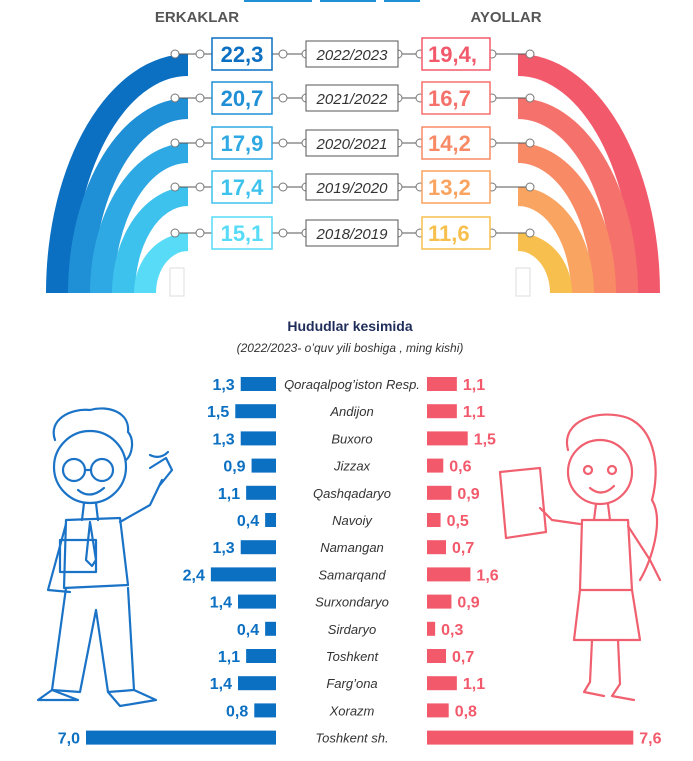  I want to click on year-label: 2020/2021, so click(352, 144).